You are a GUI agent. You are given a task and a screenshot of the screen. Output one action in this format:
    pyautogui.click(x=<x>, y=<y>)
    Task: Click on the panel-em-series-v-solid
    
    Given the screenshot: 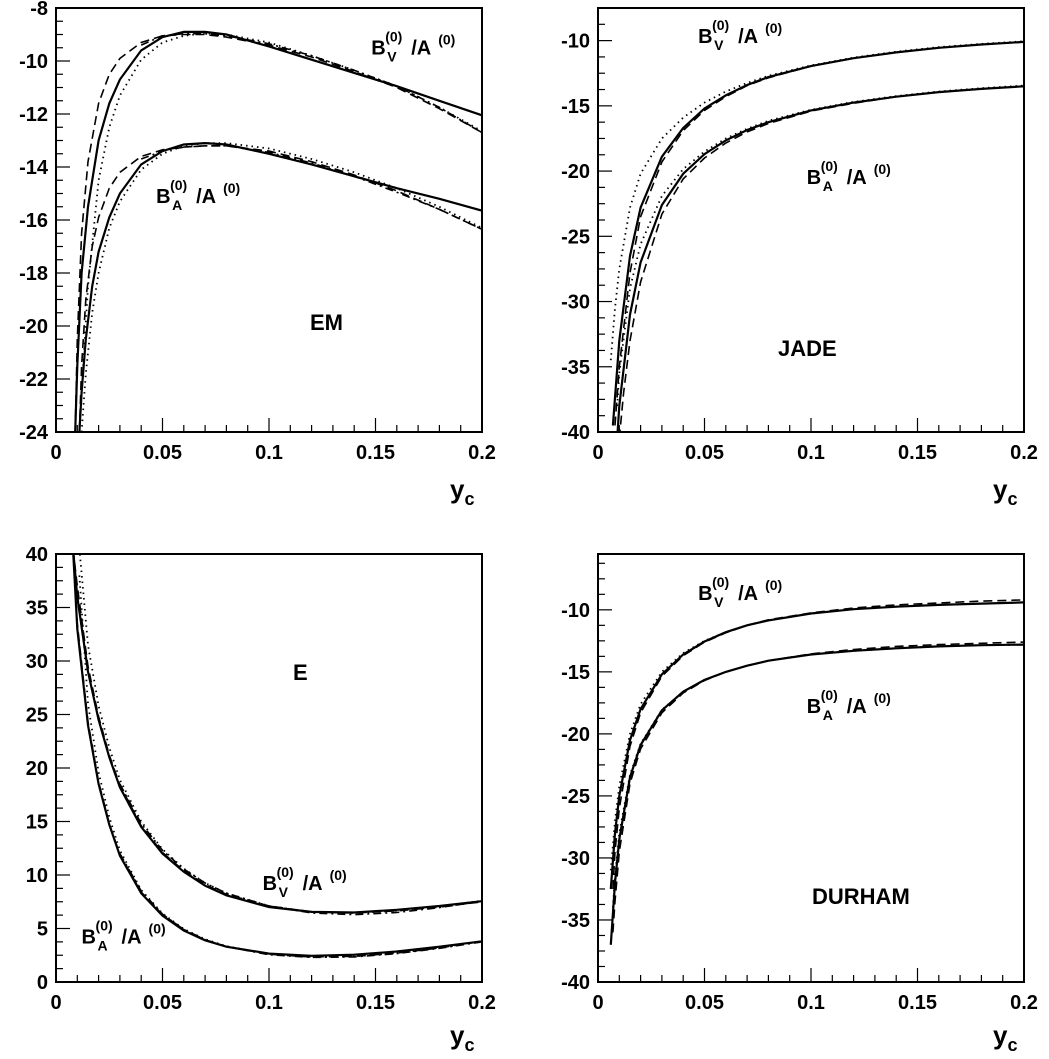 What is the action you would take?
    pyautogui.click(x=278, y=231)
    